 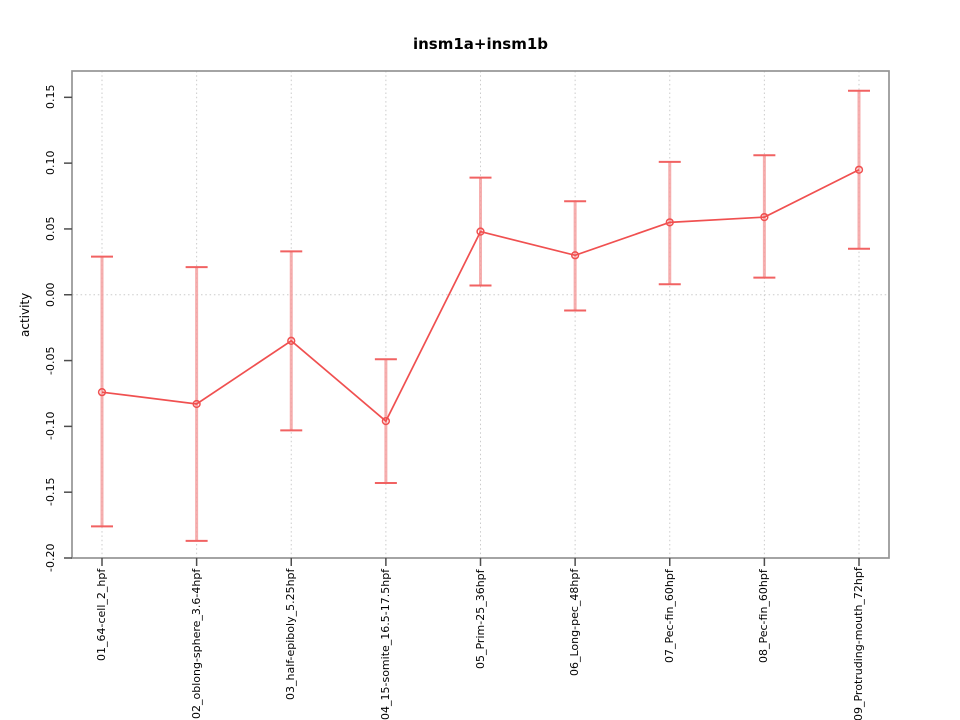 I want to click on y-tick-label: -0.10, so click(x=50, y=426).